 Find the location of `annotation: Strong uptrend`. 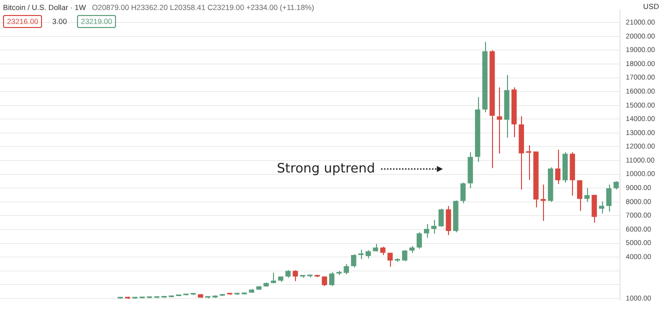

annotation: Strong uptrend is located at coordinates (326, 168).